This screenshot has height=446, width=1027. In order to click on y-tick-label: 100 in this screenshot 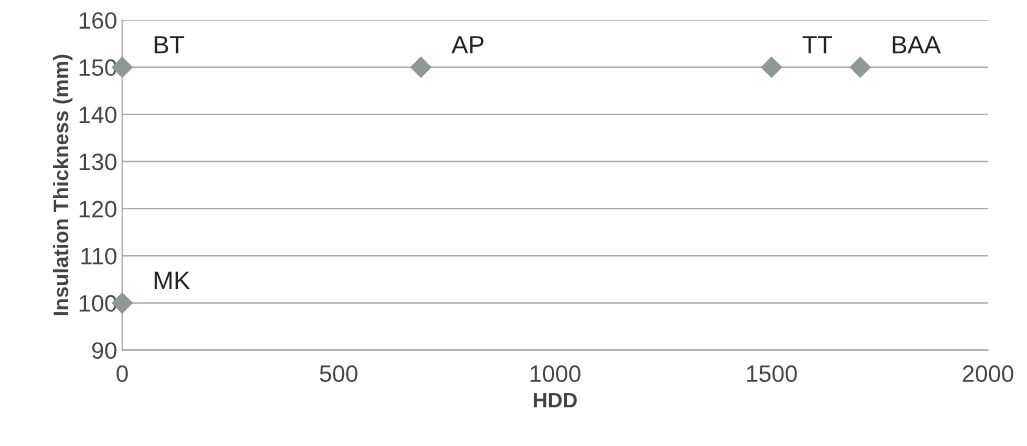, I will do `click(98, 303)`.